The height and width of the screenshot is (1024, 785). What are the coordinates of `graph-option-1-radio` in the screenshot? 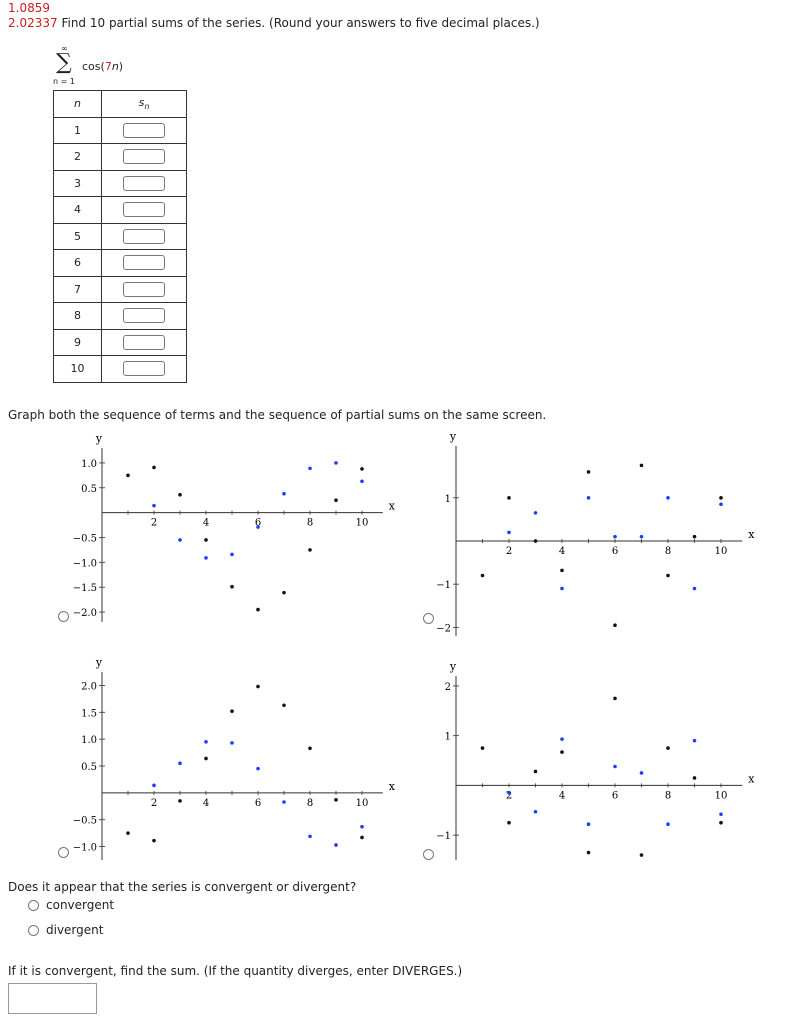 It's located at (63, 616).